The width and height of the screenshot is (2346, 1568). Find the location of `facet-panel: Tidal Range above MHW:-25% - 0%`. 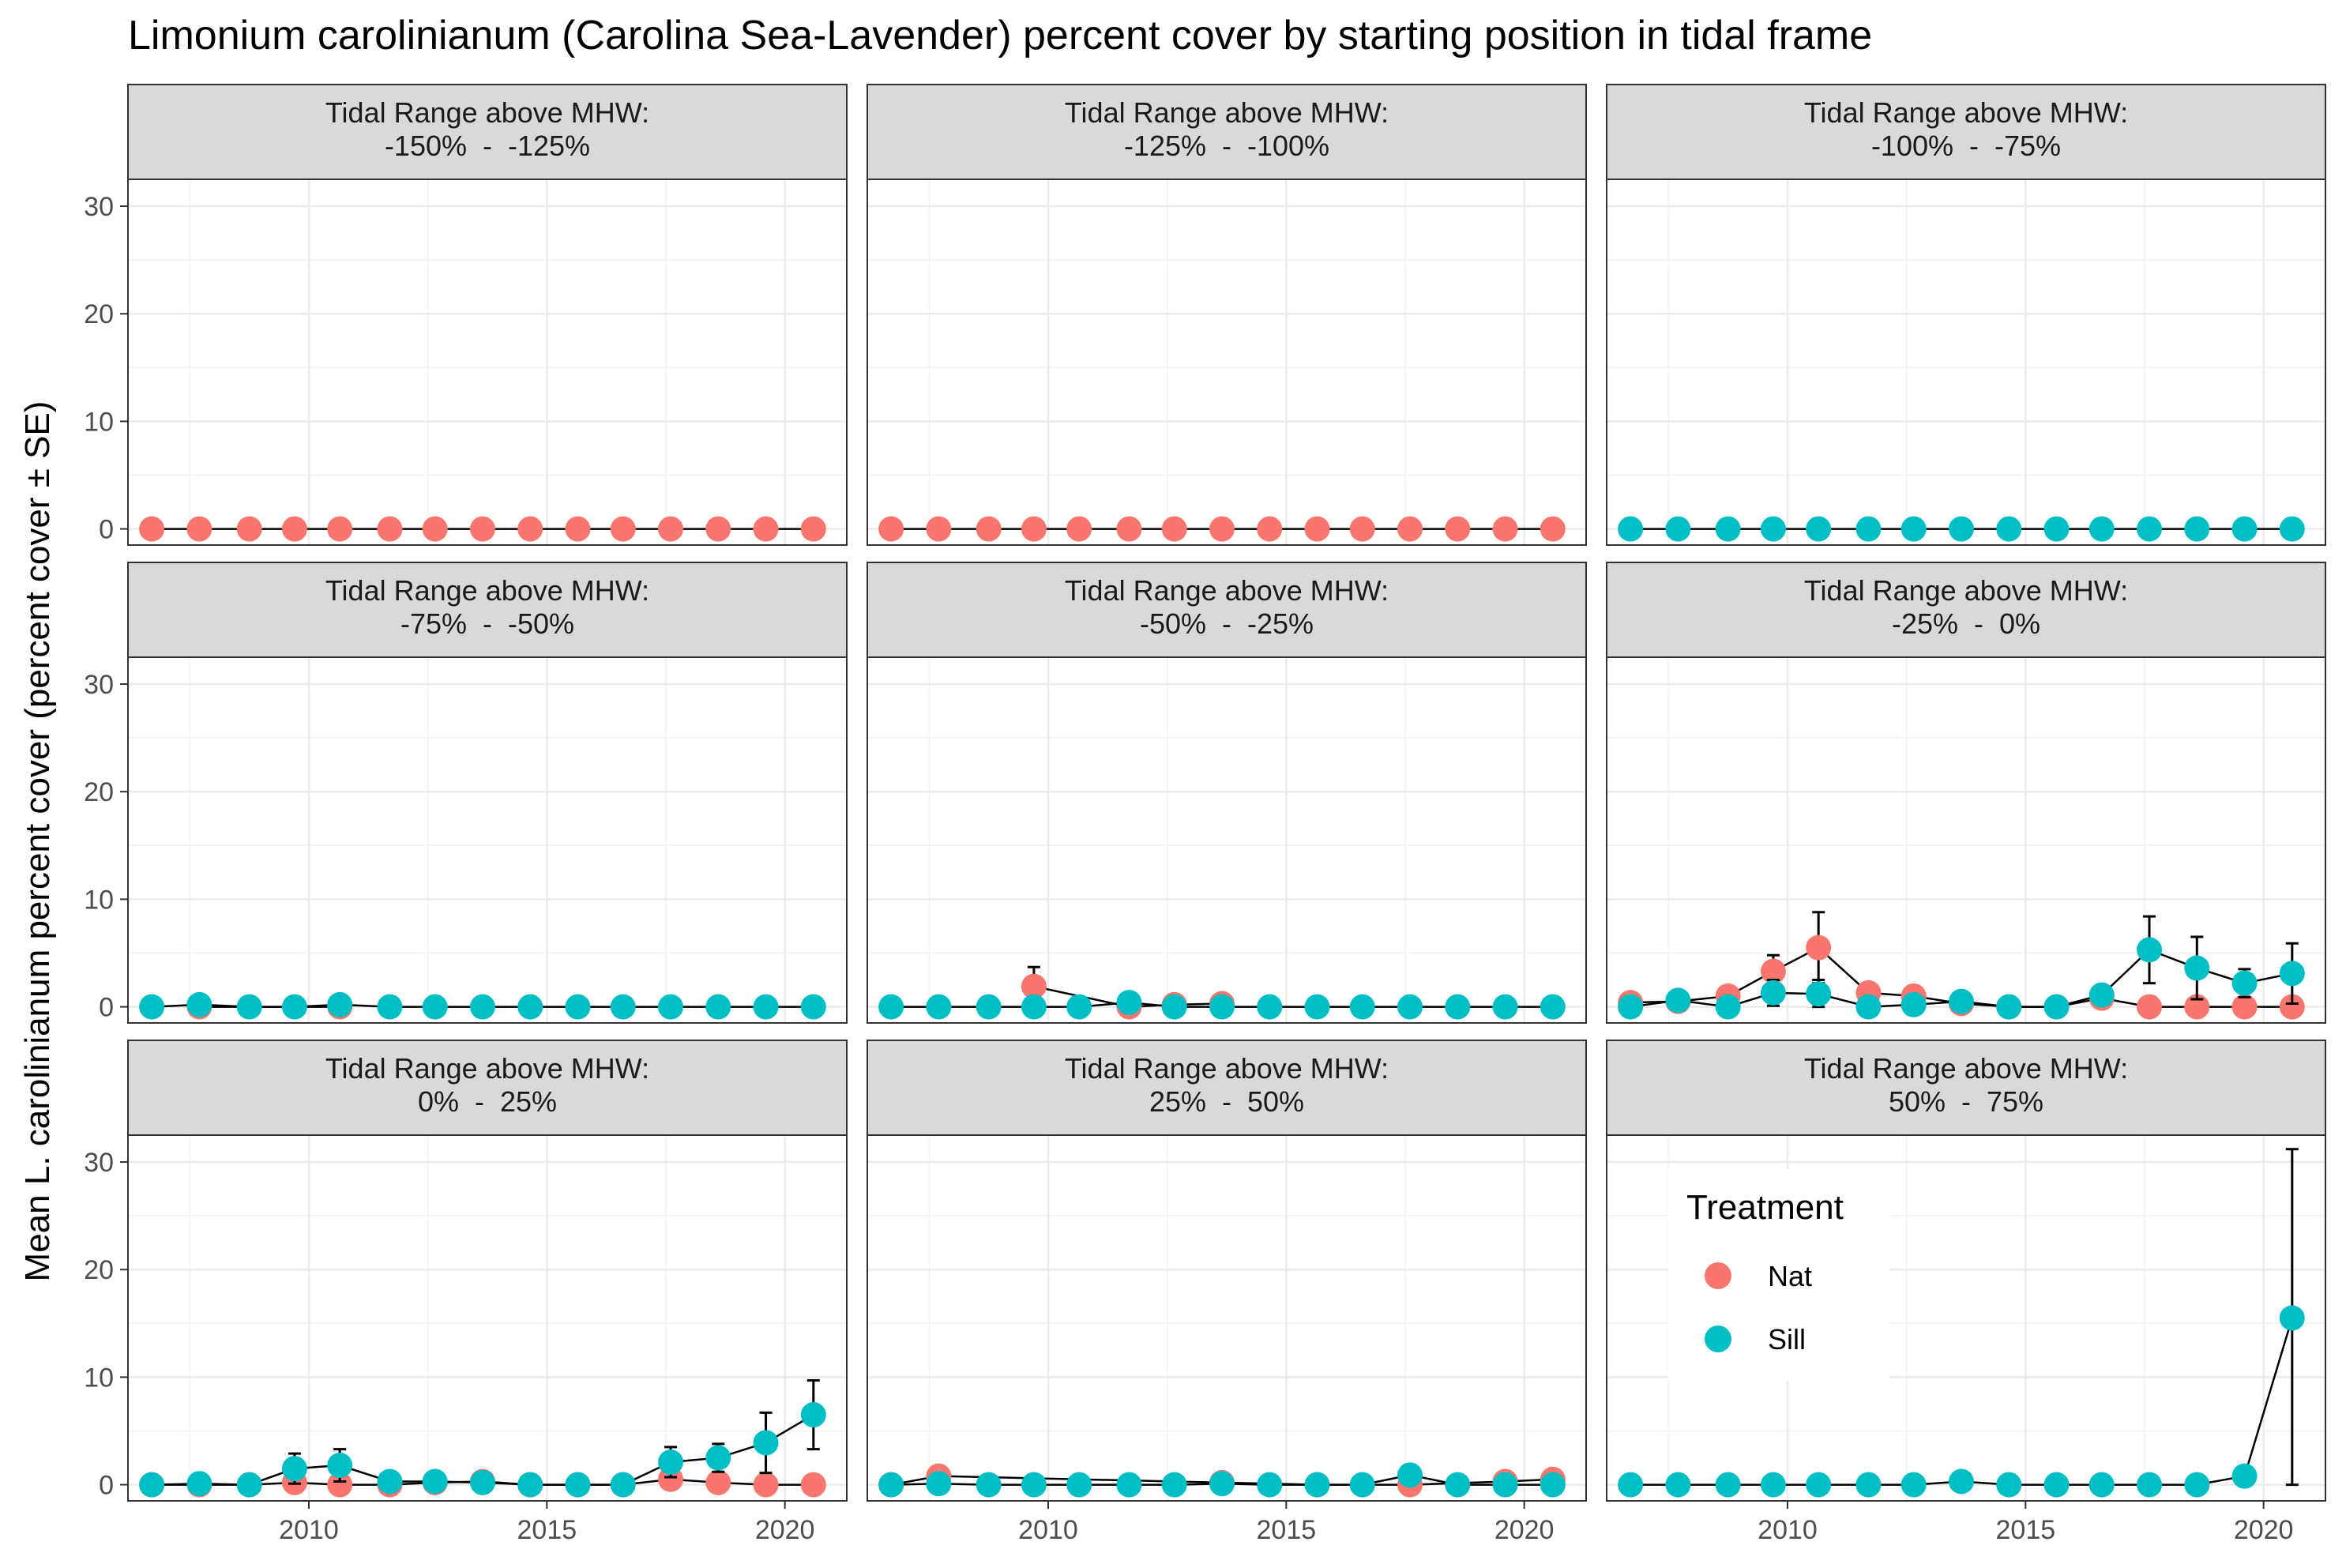

facet-panel: Tidal Range above MHW:-25% - 0% is located at coordinates (1966, 793).